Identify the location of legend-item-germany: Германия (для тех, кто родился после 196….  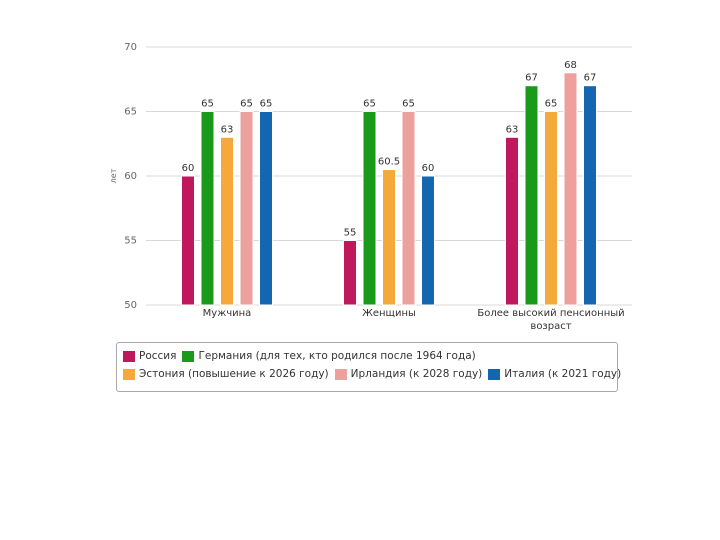
(329, 356).